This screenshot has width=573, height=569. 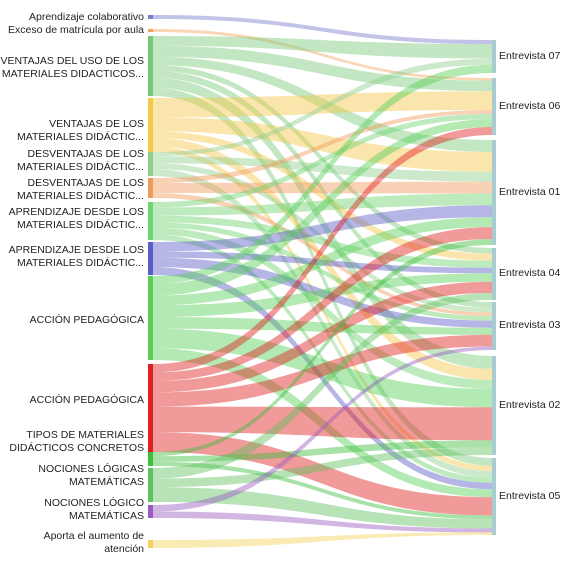 What do you see at coordinates (322, 326) in the screenshot?
I see `link-s8-t4` at bounding box center [322, 326].